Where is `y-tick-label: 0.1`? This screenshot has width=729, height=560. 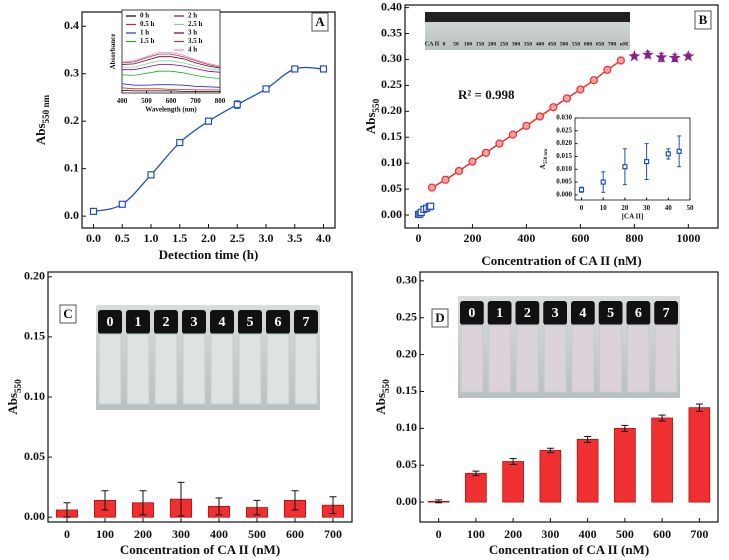
y-tick-label: 0.1 is located at coordinates (71, 167).